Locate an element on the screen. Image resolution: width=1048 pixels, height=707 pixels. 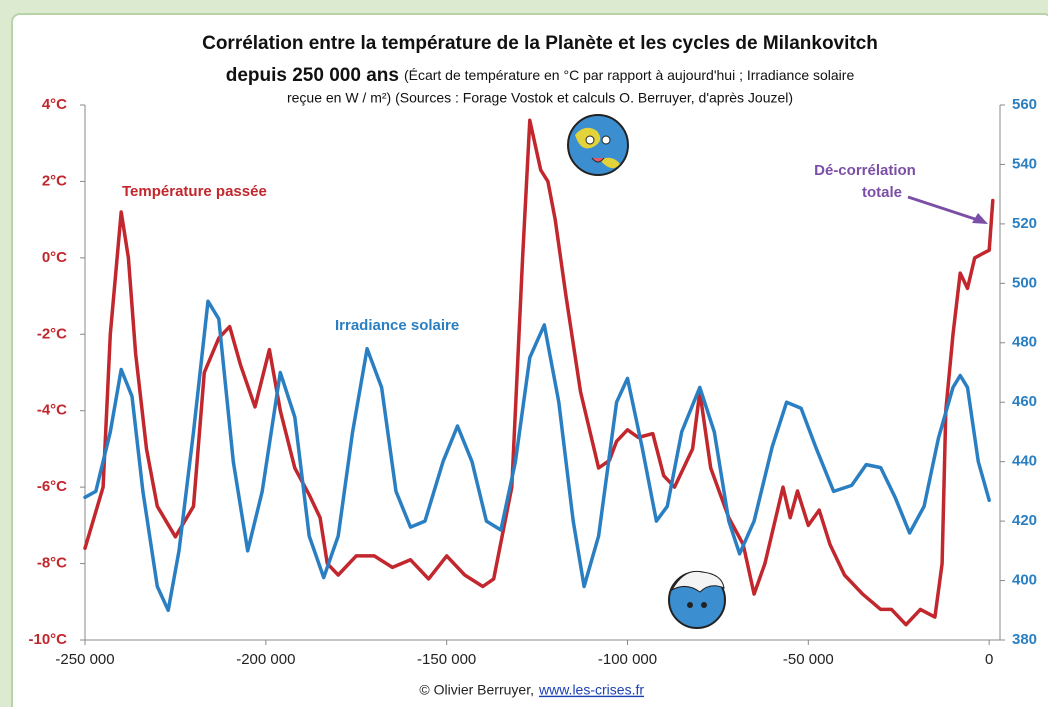
y-tick-label: -6°C is located at coordinates (52, 486).